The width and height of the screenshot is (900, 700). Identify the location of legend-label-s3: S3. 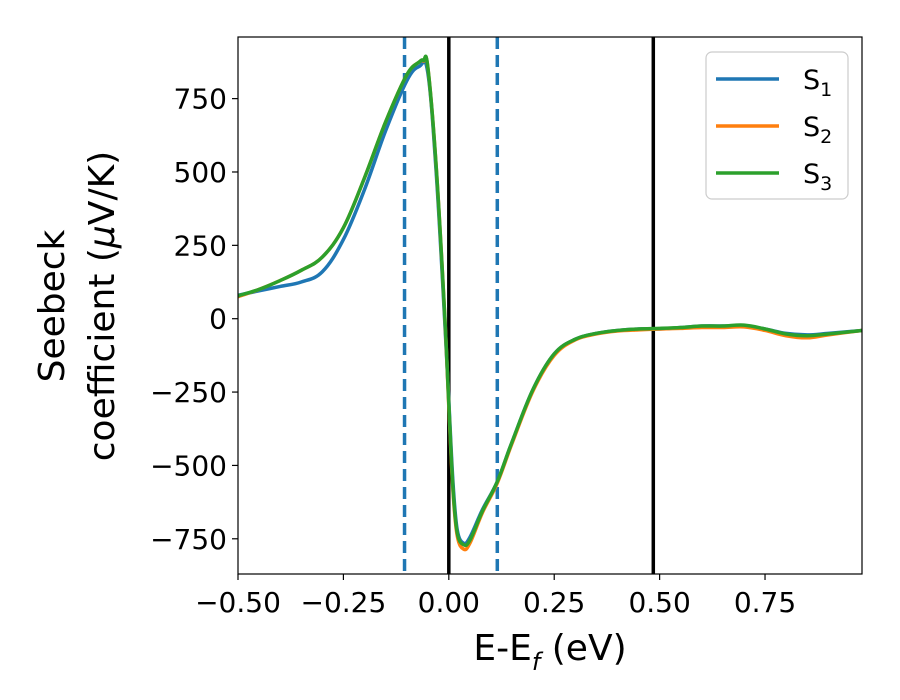
(817, 177).